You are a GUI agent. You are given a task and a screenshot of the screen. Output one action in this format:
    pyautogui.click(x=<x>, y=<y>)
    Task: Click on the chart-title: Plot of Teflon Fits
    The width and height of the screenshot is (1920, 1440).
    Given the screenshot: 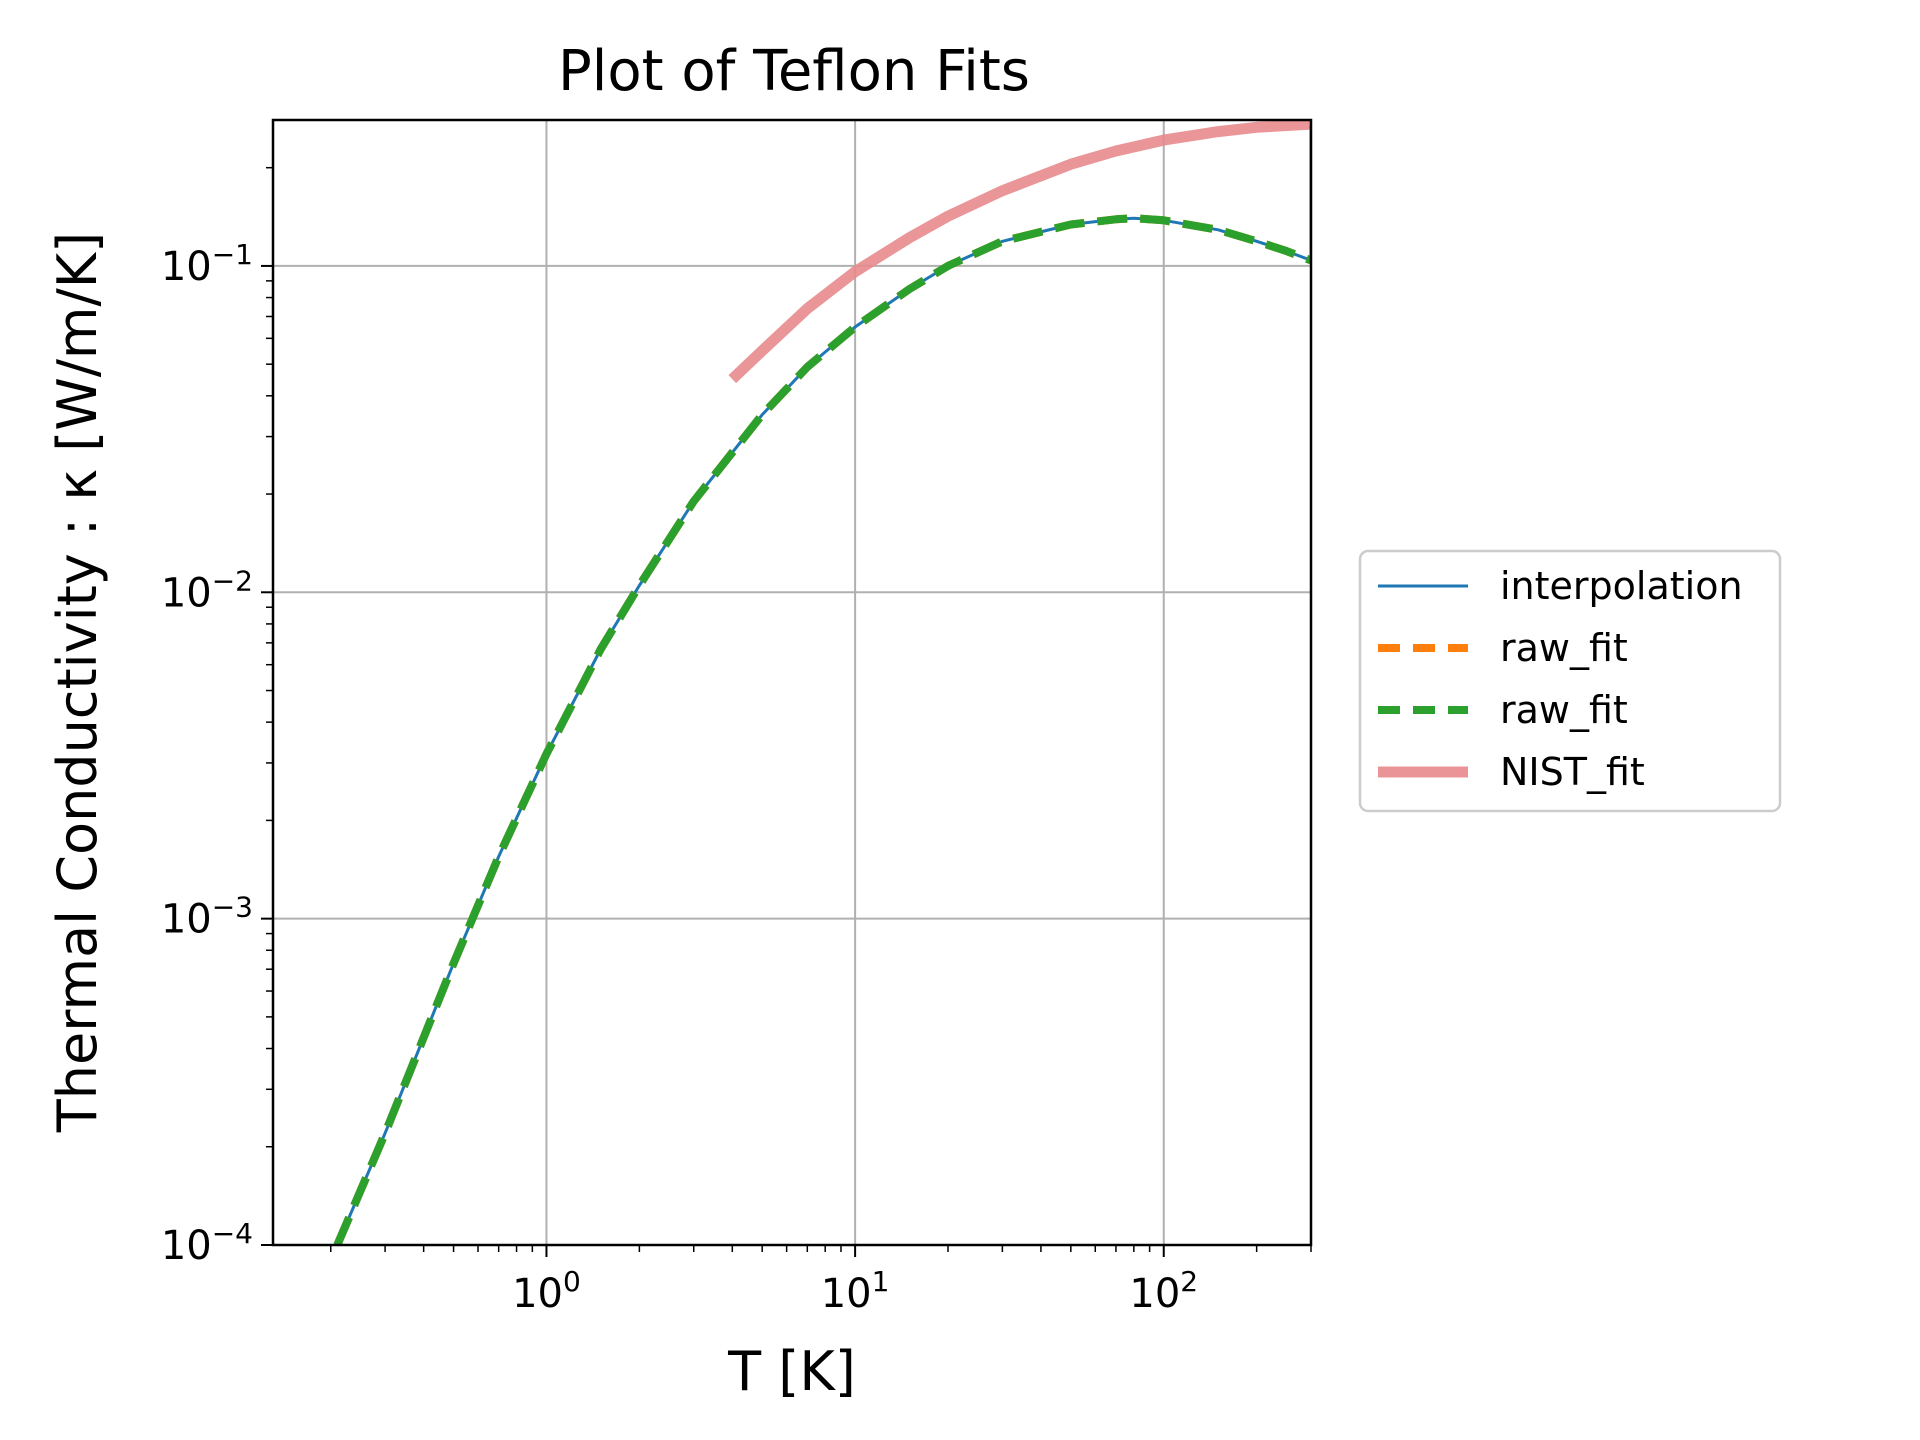 What is the action you would take?
    pyautogui.click(x=794, y=71)
    